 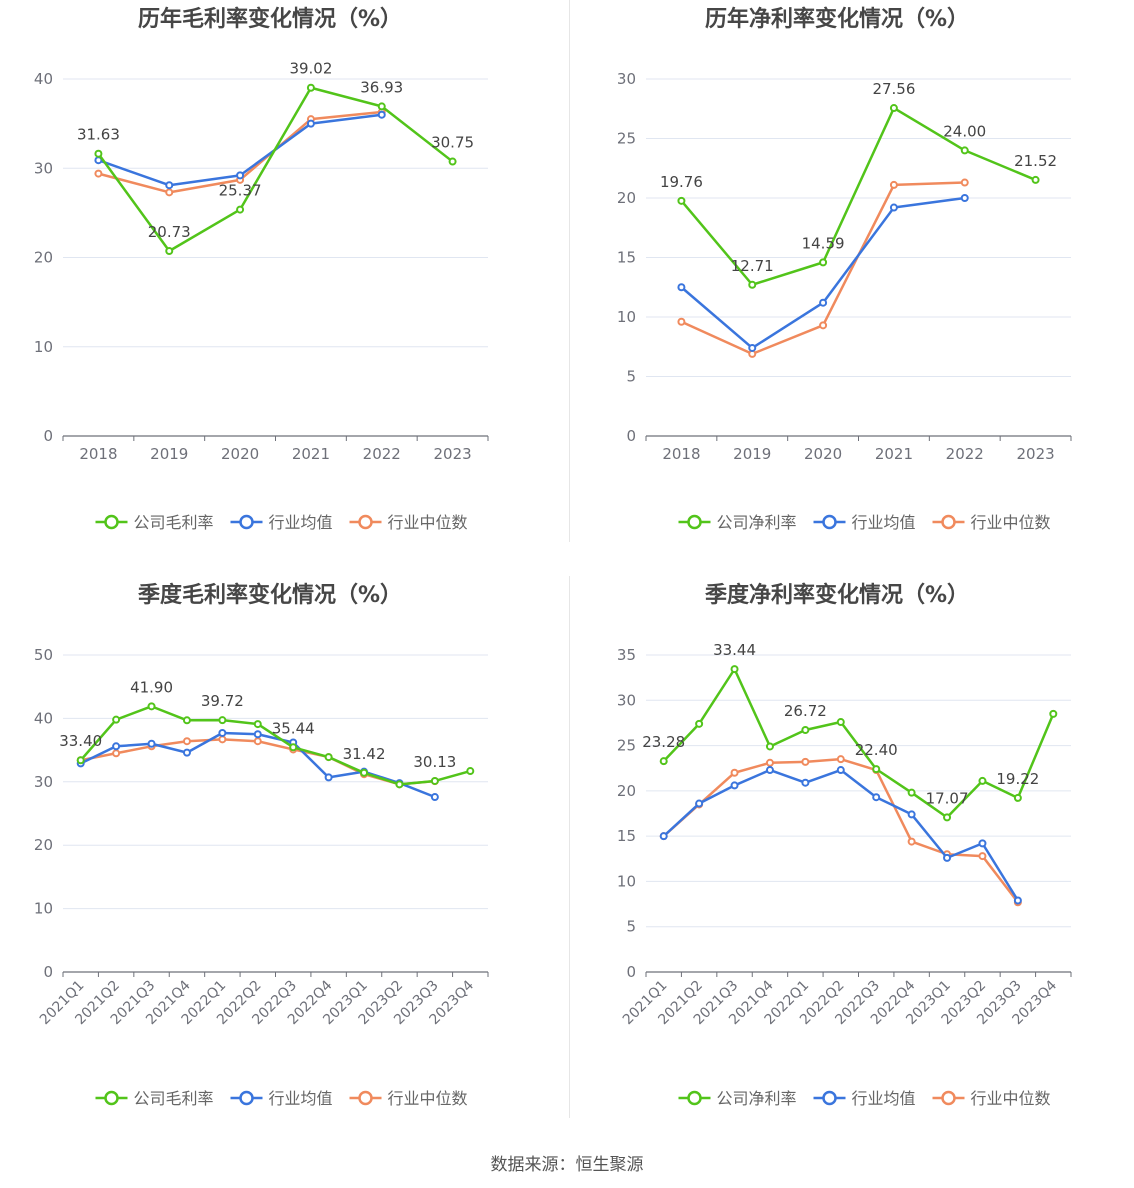 I want to click on data-label: 35.44, so click(x=293, y=728).